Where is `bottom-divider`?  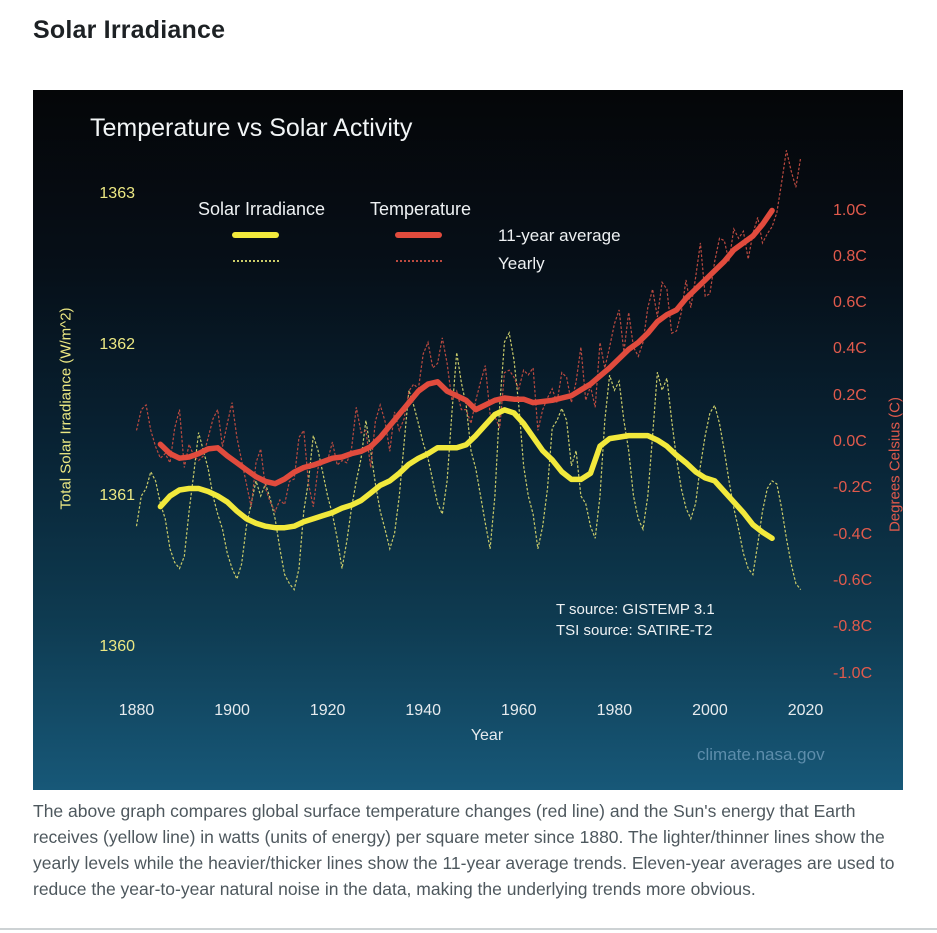
bottom-divider is located at coordinates (468, 929).